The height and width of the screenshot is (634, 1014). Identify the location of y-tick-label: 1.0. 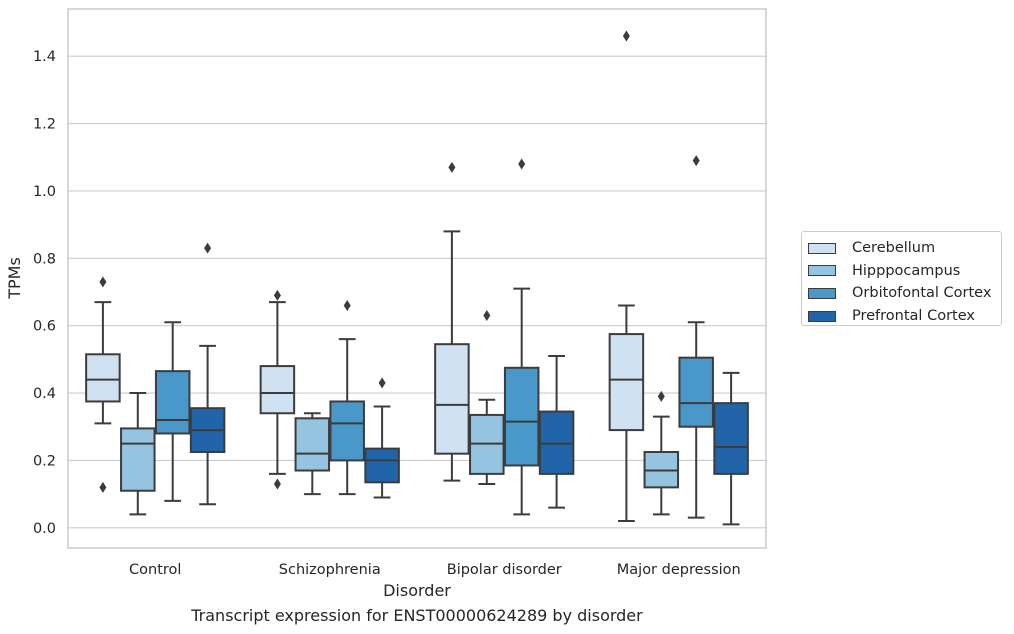
(44, 192).